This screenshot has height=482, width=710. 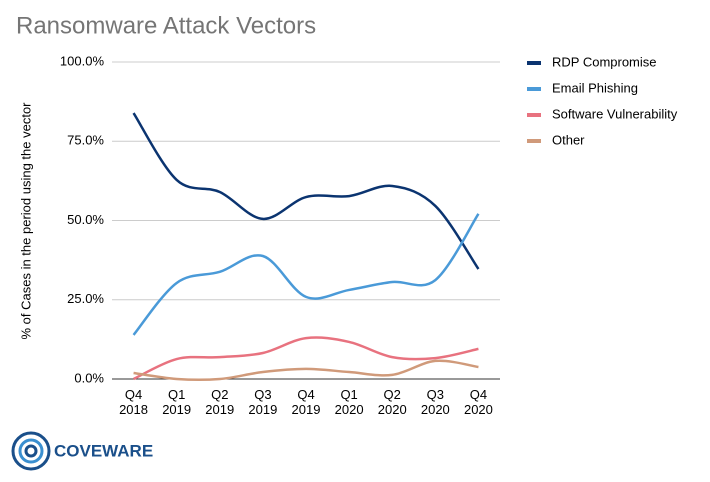 What do you see at coordinates (166, 25) in the screenshot?
I see `chart-title: Ransomware Attack Vectors` at bounding box center [166, 25].